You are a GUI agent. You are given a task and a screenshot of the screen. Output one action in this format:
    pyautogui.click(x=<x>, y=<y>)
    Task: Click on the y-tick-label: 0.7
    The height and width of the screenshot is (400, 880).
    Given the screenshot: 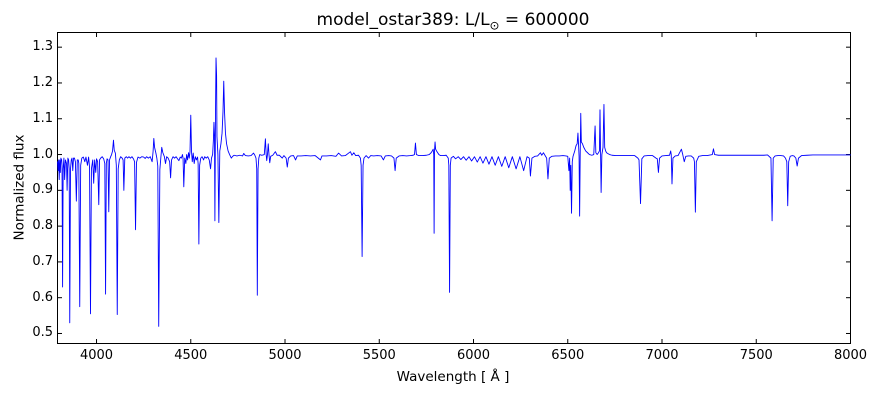 What is the action you would take?
    pyautogui.click(x=42, y=261)
    